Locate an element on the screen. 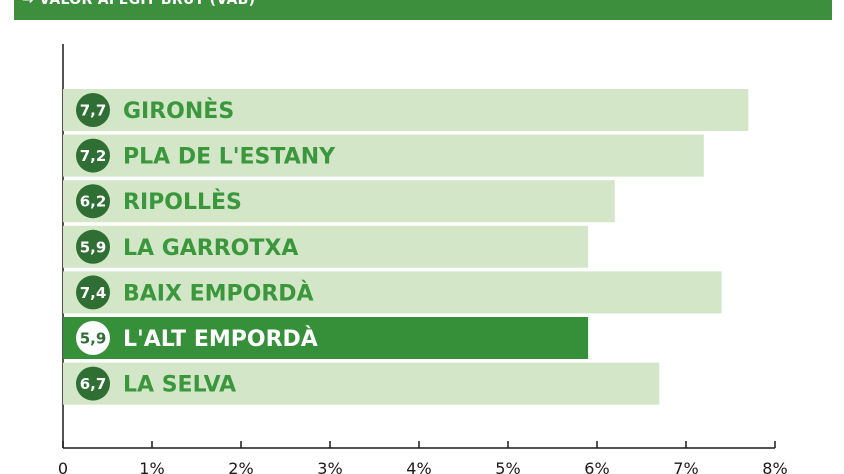 The width and height of the screenshot is (844, 474). header-bar: → VALOR AFEGIT BRUT (VAB) is located at coordinates (423, 10).